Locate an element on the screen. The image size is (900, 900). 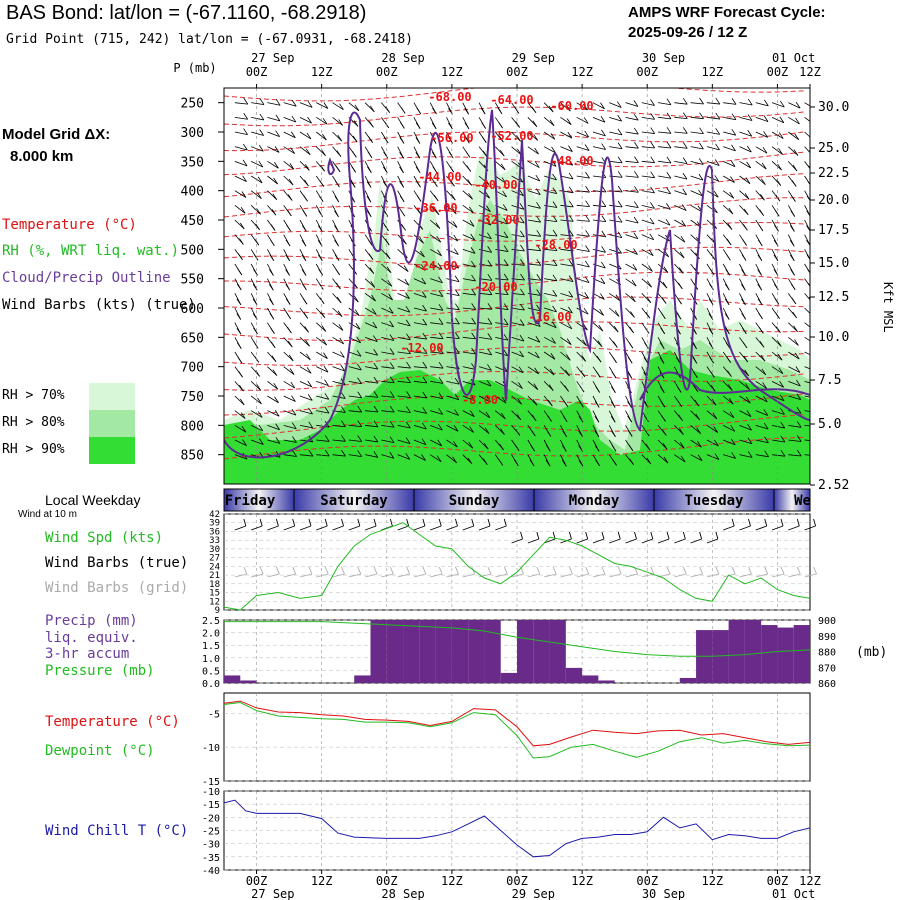
wind-chill-panel: -10-15-20-25-30-35-40 is located at coordinates (506, 832).